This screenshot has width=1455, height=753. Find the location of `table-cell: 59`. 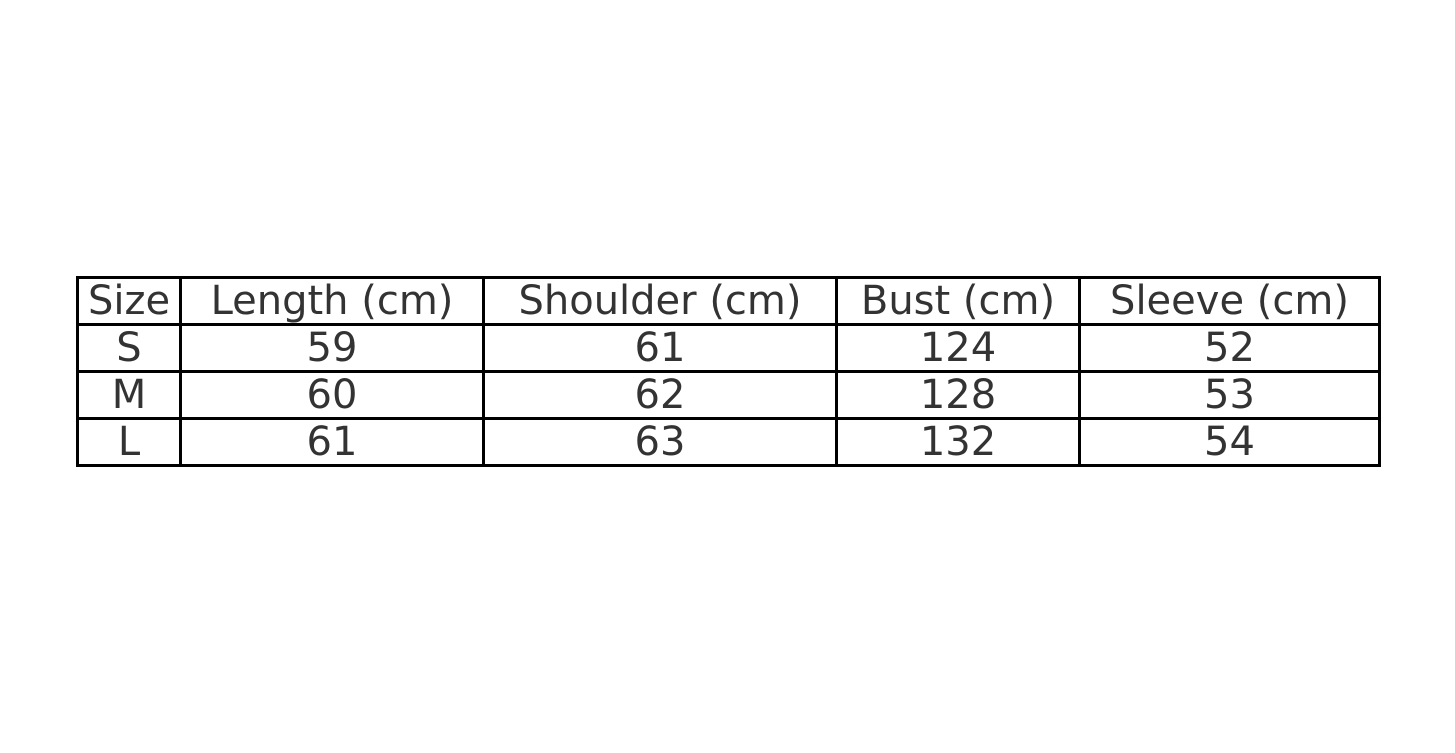

table-cell: 59 is located at coordinates (332, 348).